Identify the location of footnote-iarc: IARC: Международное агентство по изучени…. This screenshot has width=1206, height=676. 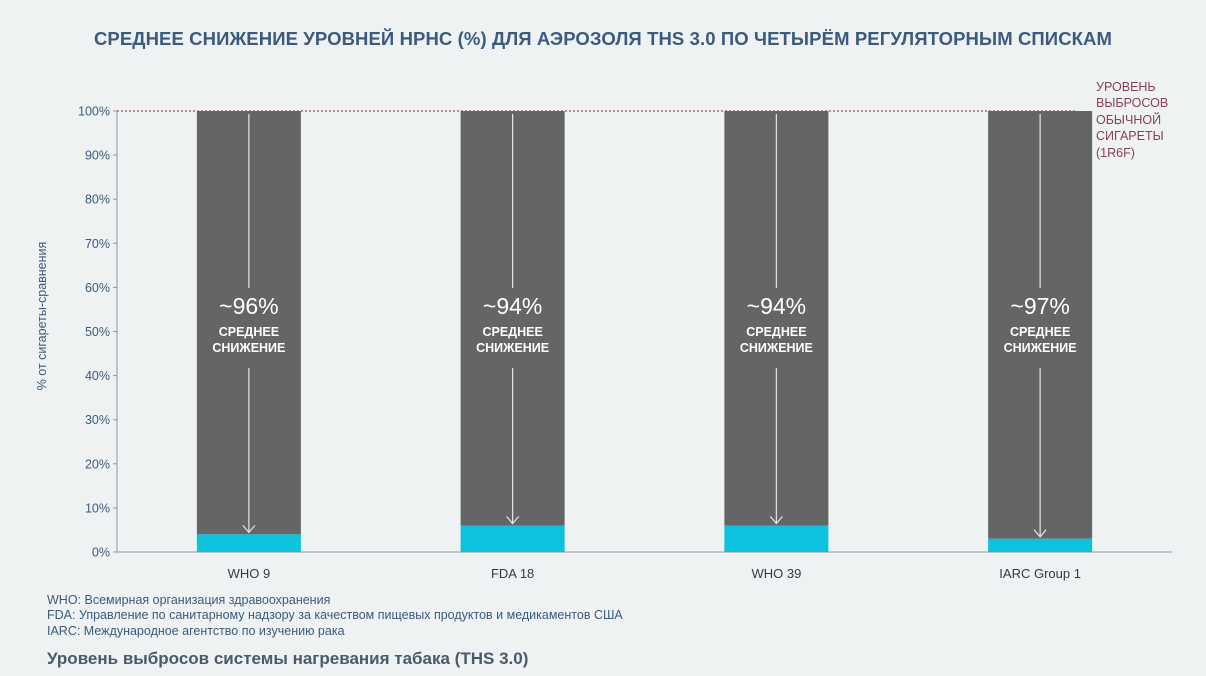
(196, 631).